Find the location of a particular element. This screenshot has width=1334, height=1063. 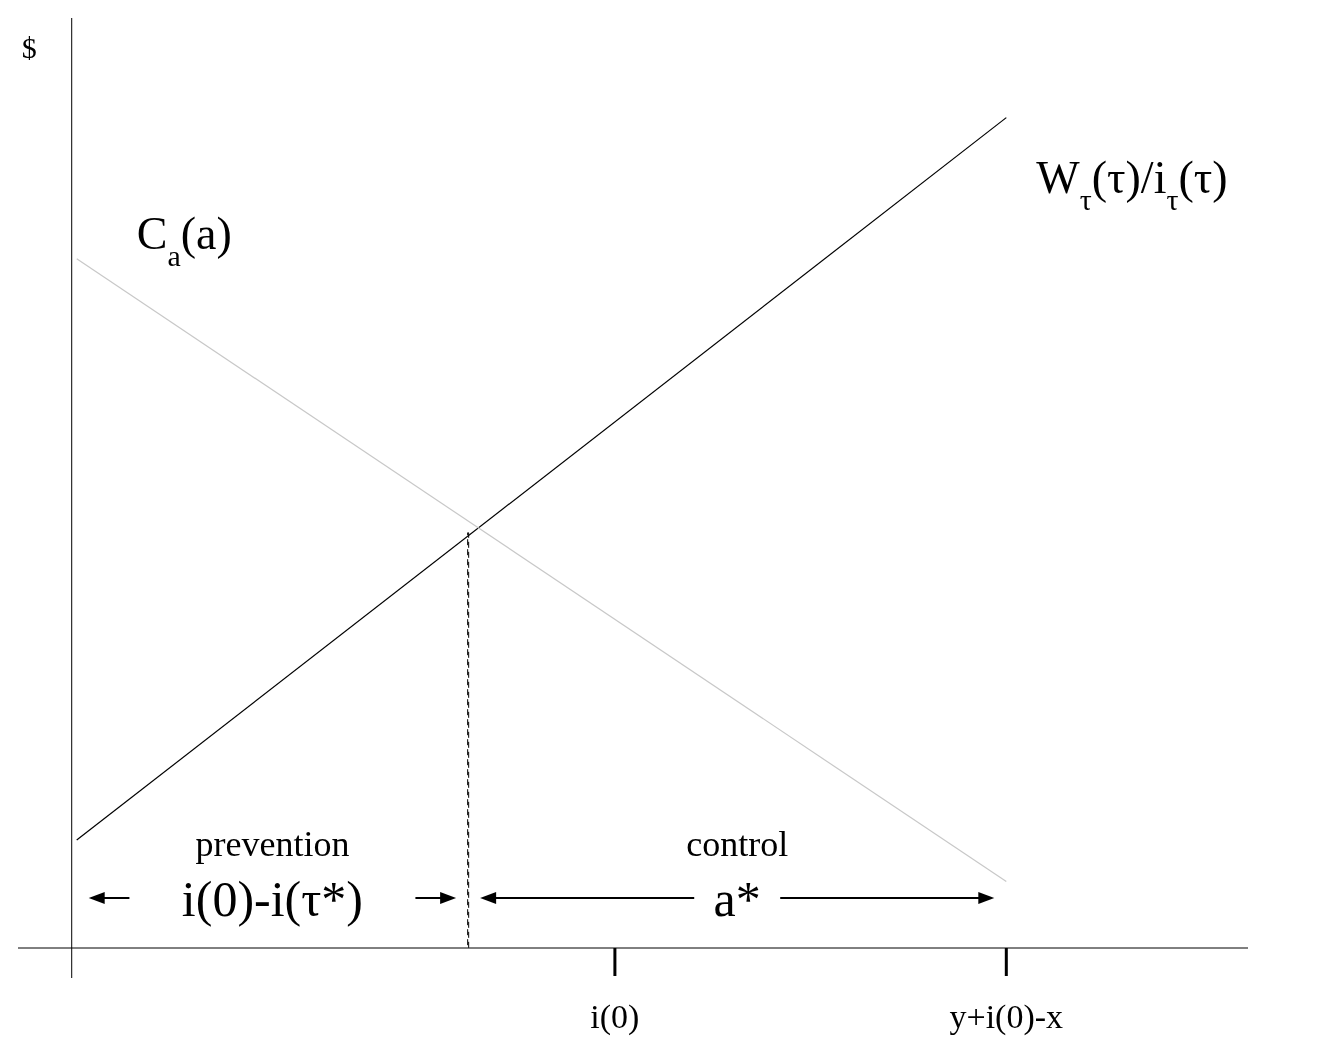

series-label: W$_{τ}$(τ)/i$_{τ}$(τ) is located at coordinates (1132, 183).